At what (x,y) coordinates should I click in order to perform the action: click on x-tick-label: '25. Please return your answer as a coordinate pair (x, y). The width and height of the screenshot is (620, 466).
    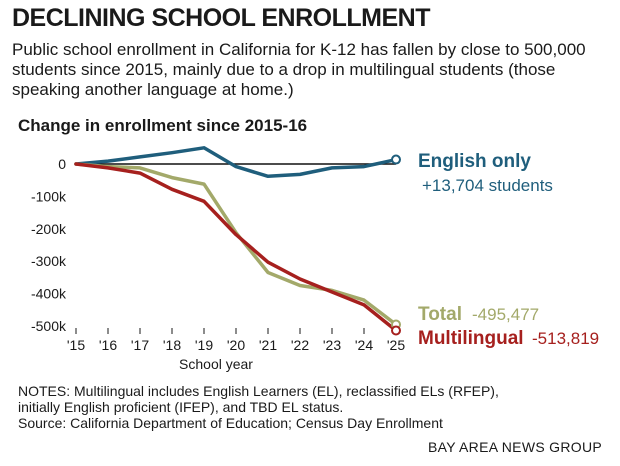
    Looking at the image, I should click on (396, 345).